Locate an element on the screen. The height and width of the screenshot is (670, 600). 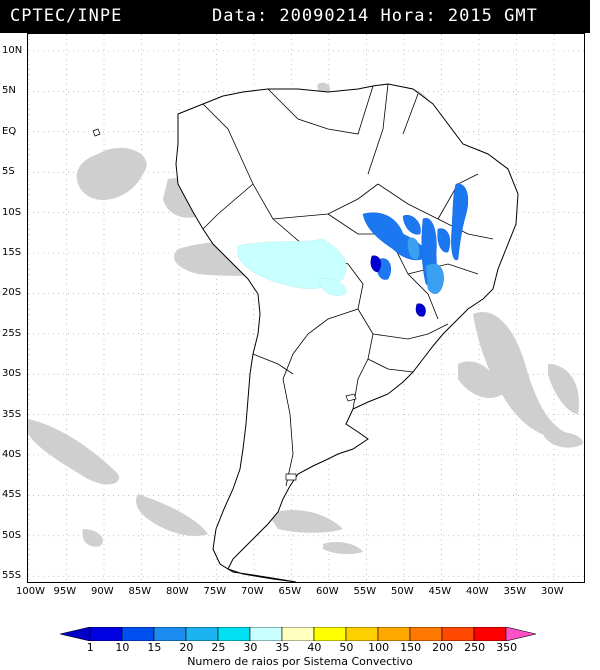
lat-label: 50S is located at coordinates (12, 535).